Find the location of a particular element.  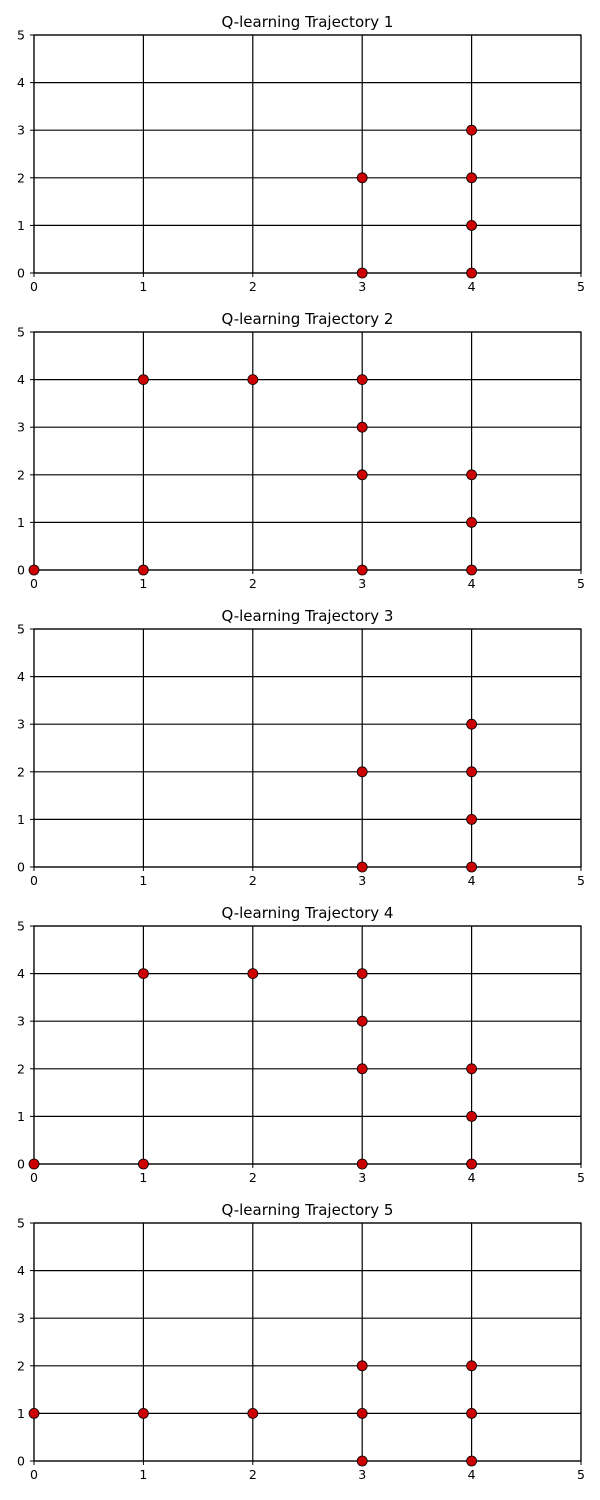

chart-title: Q-learning Trajectory 3 is located at coordinates (308, 616).